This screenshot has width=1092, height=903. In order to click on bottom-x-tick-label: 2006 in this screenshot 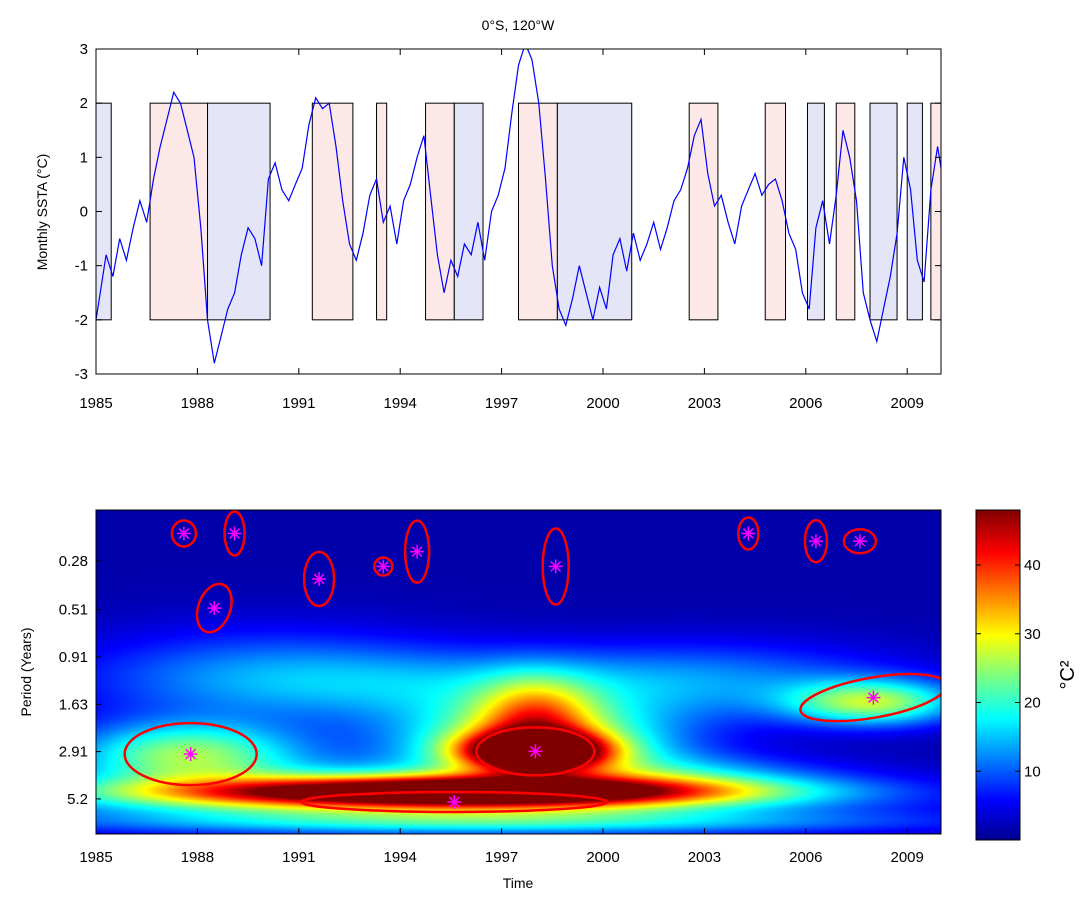, I will do `click(805, 857)`.